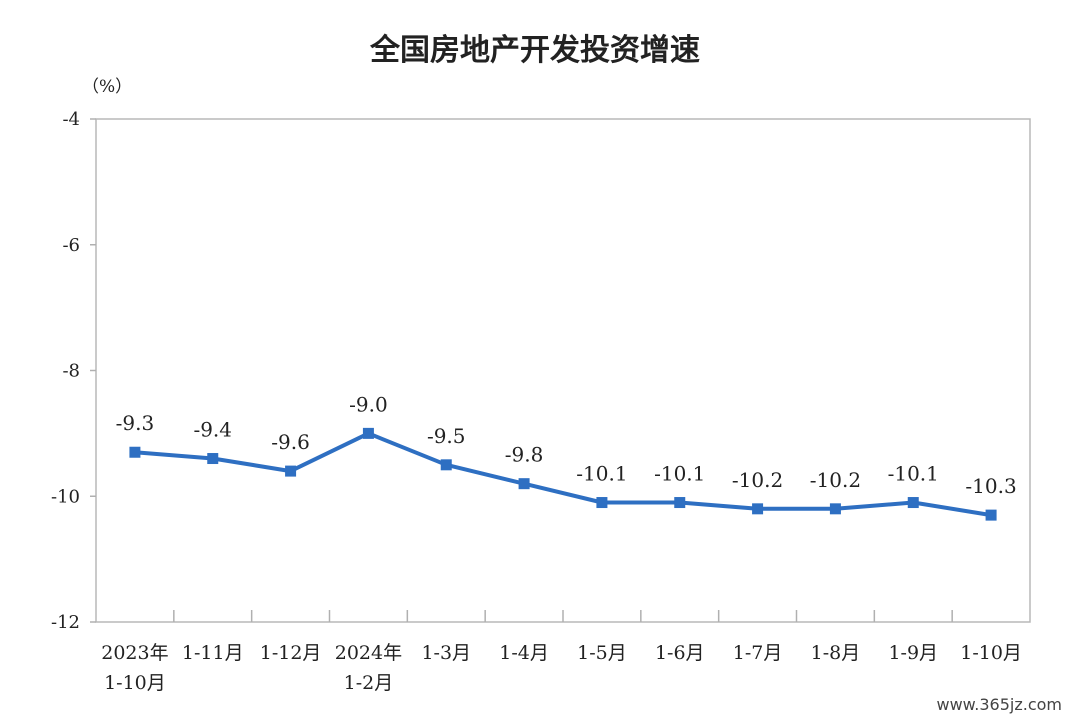 The height and width of the screenshot is (720, 1071). What do you see at coordinates (602, 653) in the screenshot?
I see `x-tick-label: 1-5月` at bounding box center [602, 653].